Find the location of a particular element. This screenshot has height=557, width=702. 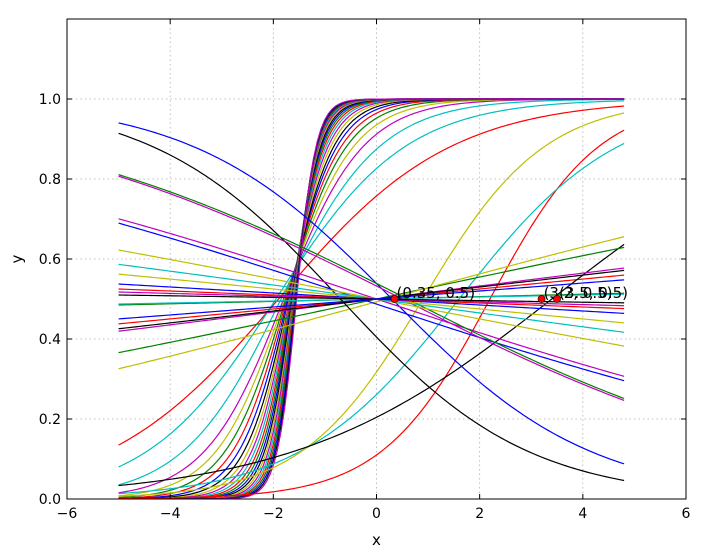

y-tick-label: 0.4 is located at coordinates (50, 340).